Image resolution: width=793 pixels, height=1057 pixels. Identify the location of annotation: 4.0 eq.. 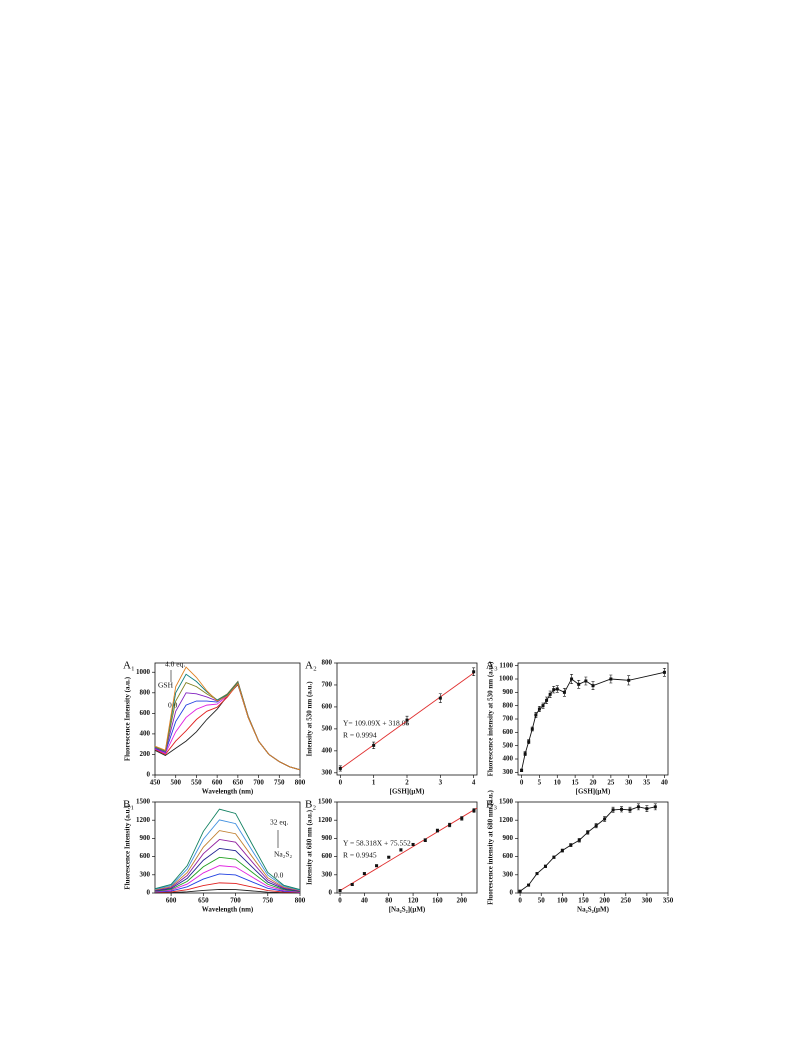
(175, 664).